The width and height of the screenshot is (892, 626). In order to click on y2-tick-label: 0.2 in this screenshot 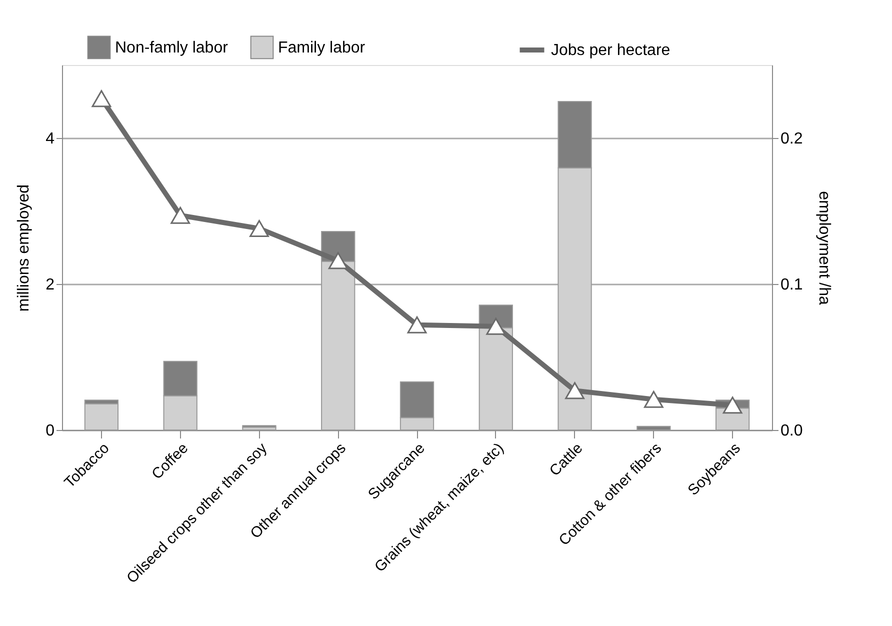, I will do `click(791, 139)`.